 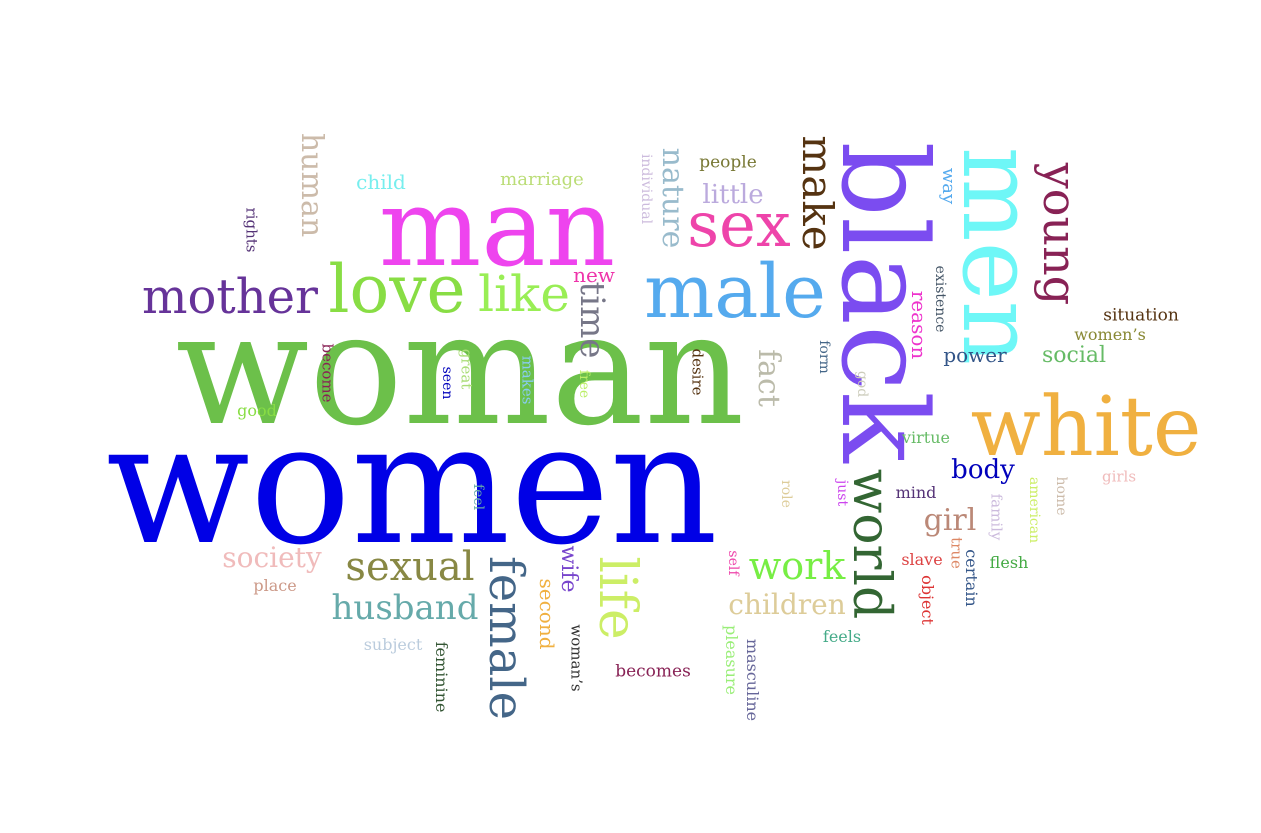 What do you see at coordinates (584, 384) in the screenshot?
I see `word-free: free` at bounding box center [584, 384].